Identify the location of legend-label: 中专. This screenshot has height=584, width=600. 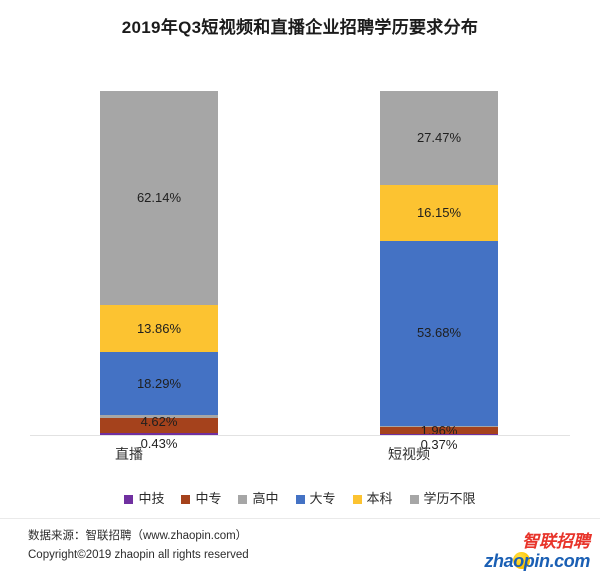
(208, 498).